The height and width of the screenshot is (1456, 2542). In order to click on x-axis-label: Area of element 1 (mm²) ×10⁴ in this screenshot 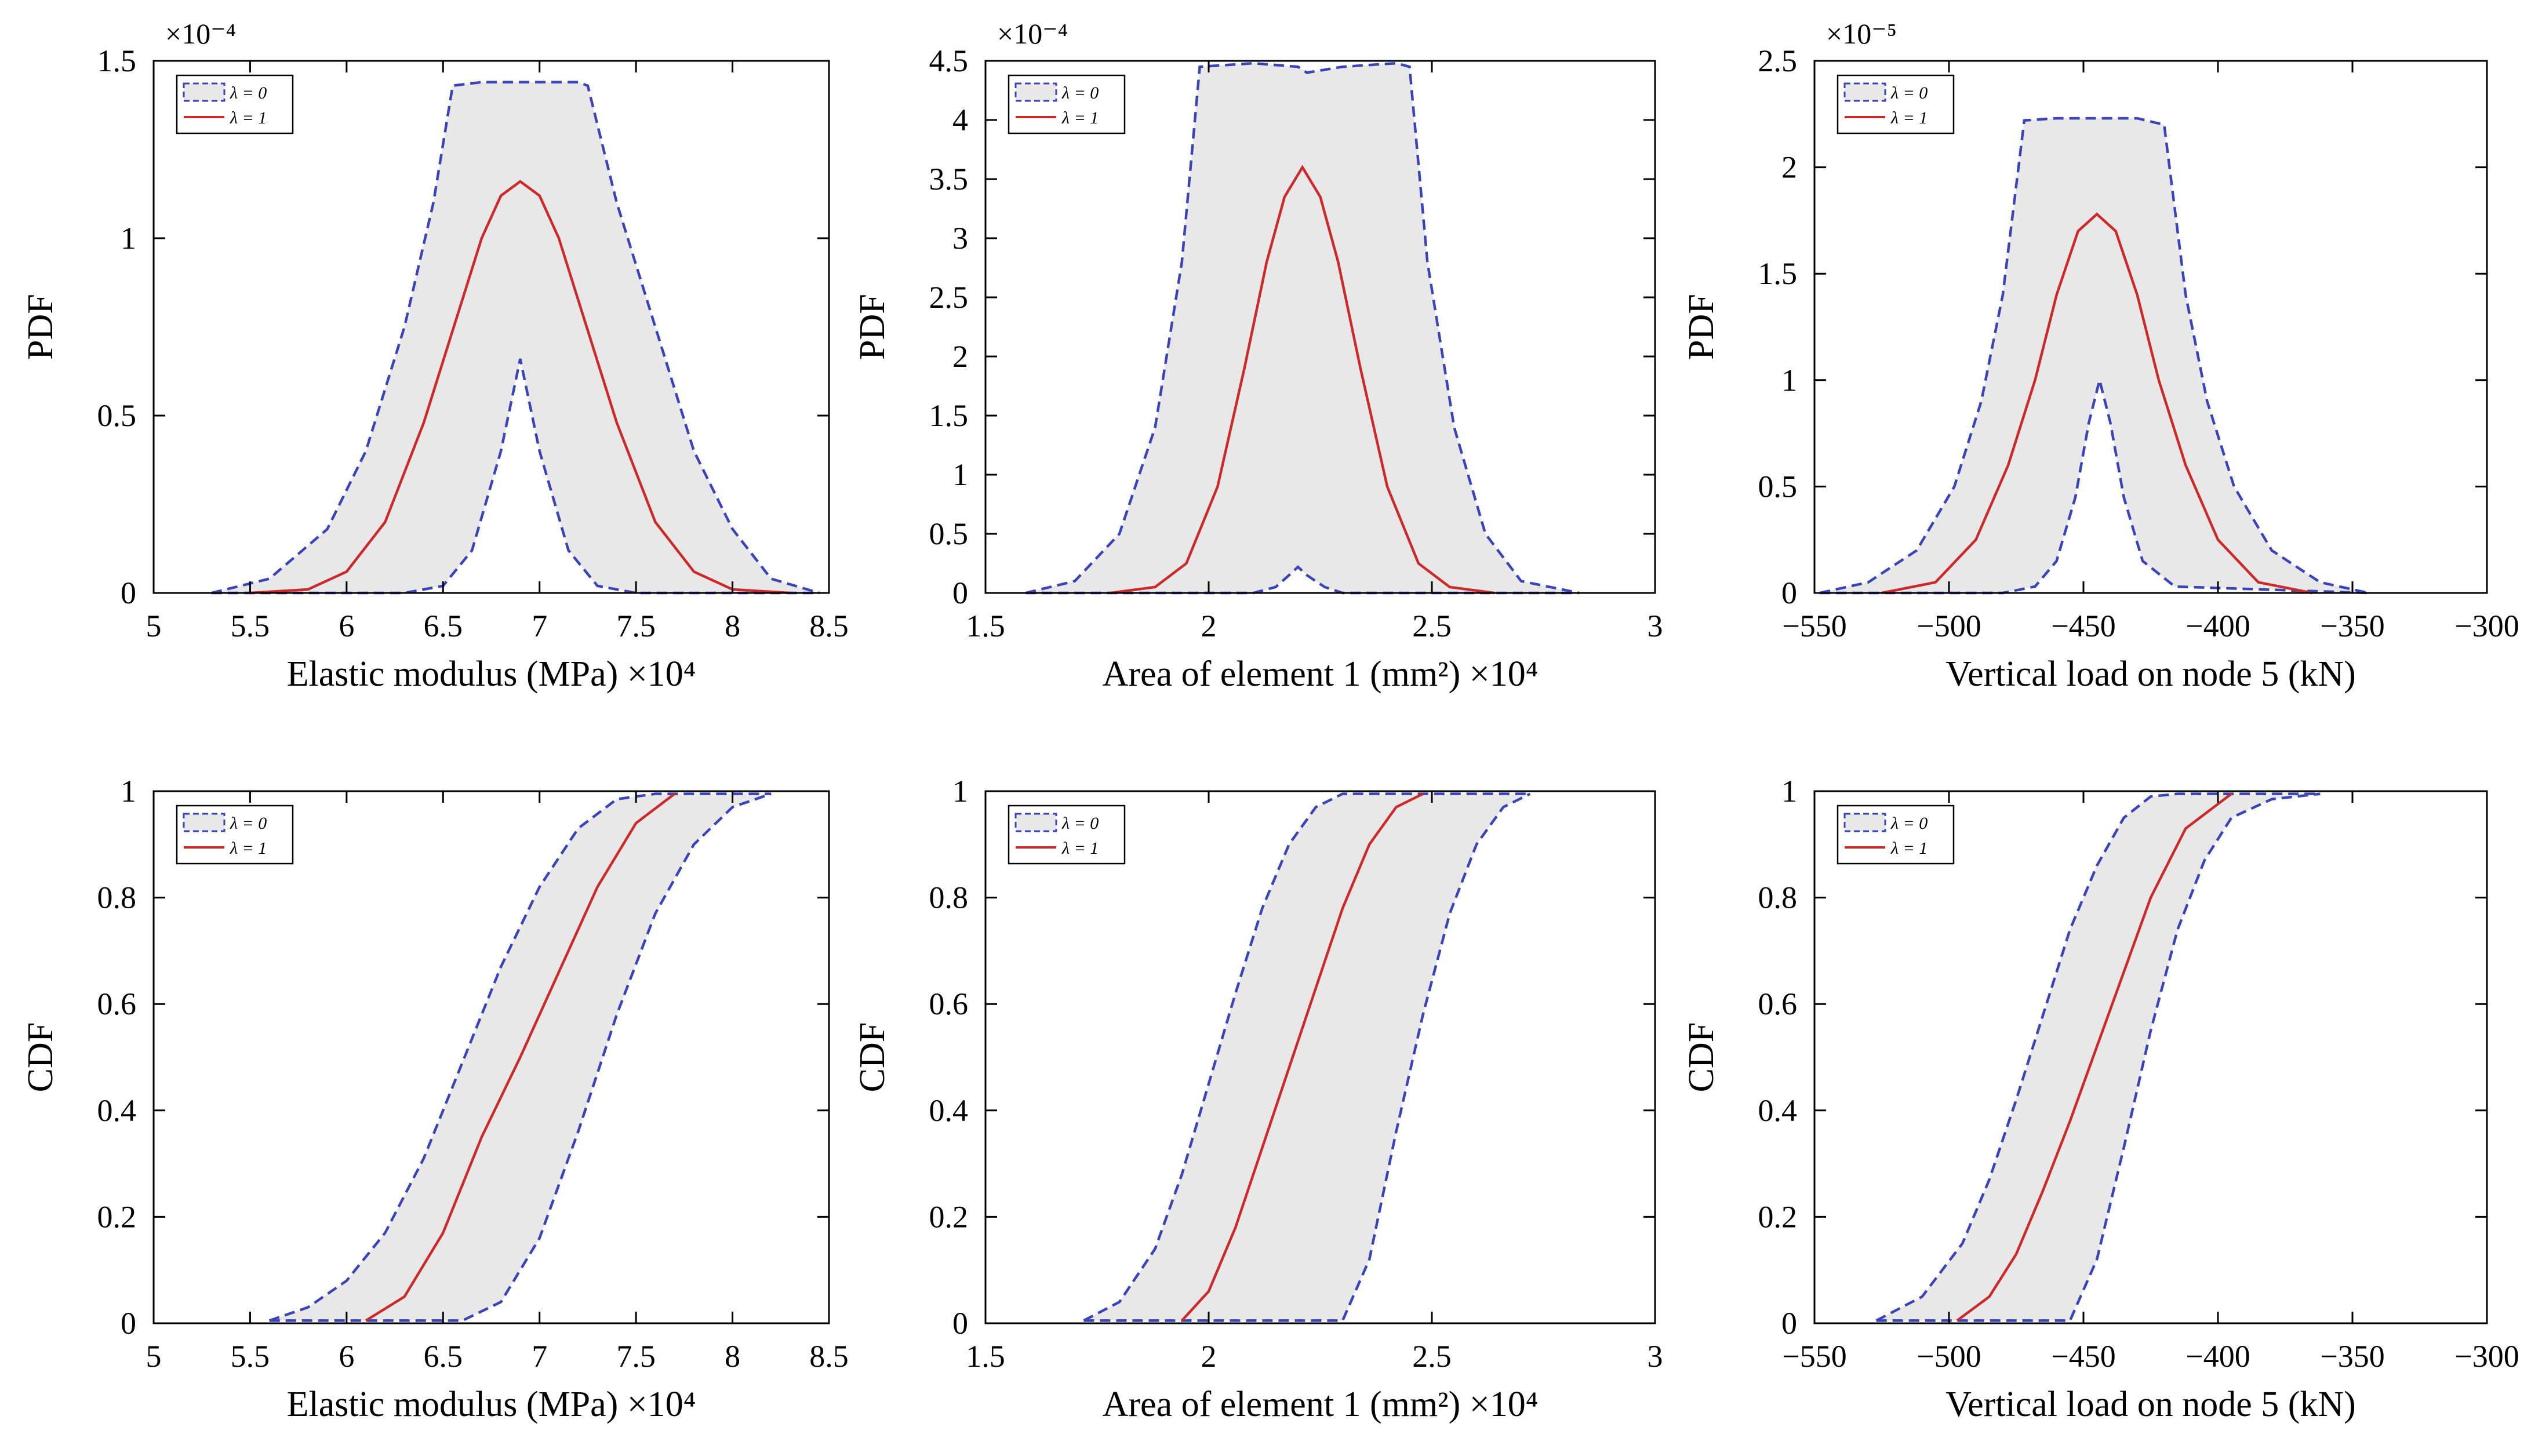, I will do `click(1321, 674)`.